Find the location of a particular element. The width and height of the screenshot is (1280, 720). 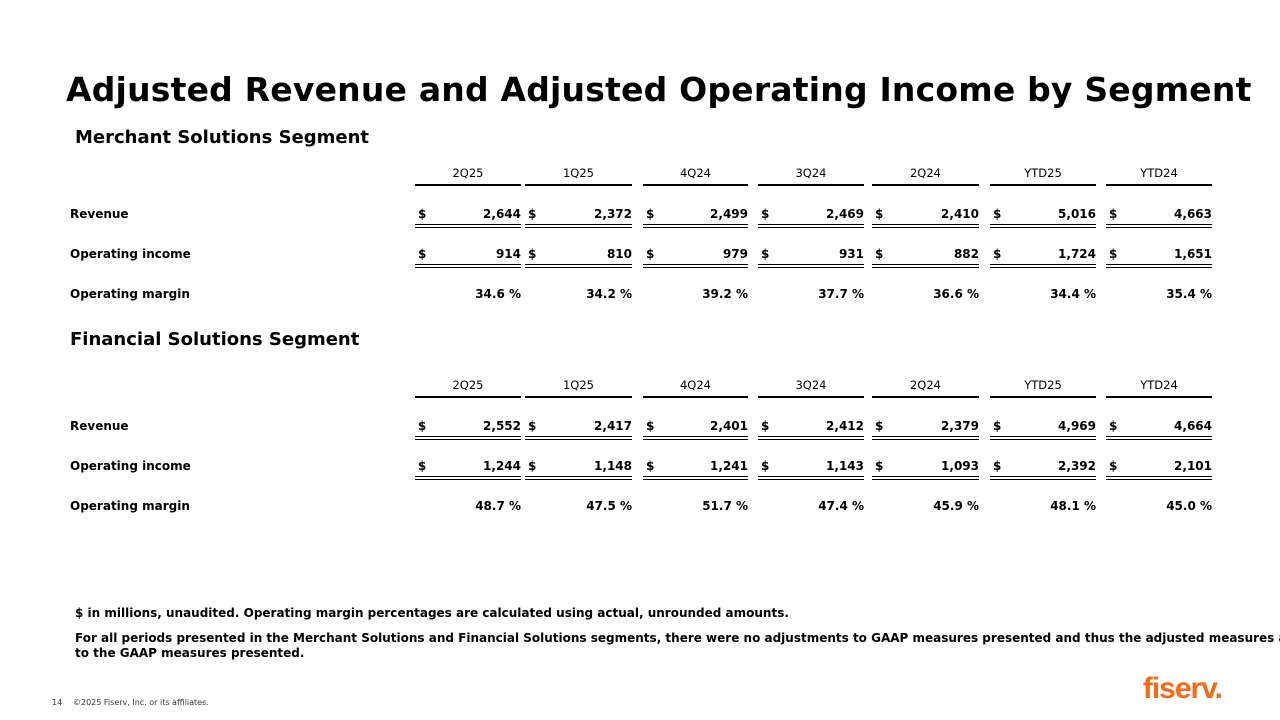

table-cell: 1,651 is located at coordinates (1193, 254).